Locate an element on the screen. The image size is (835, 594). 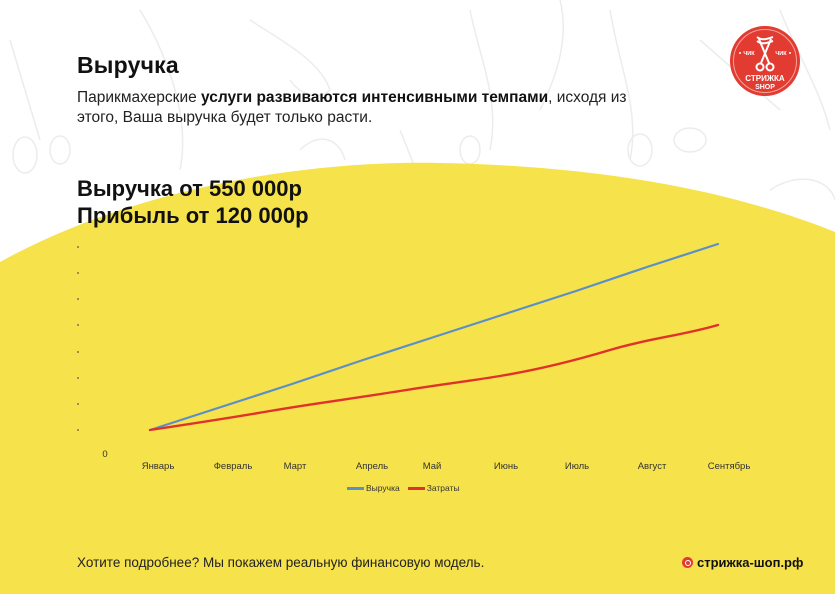
logo-chik-left: ЧИК is located at coordinates (749, 54).